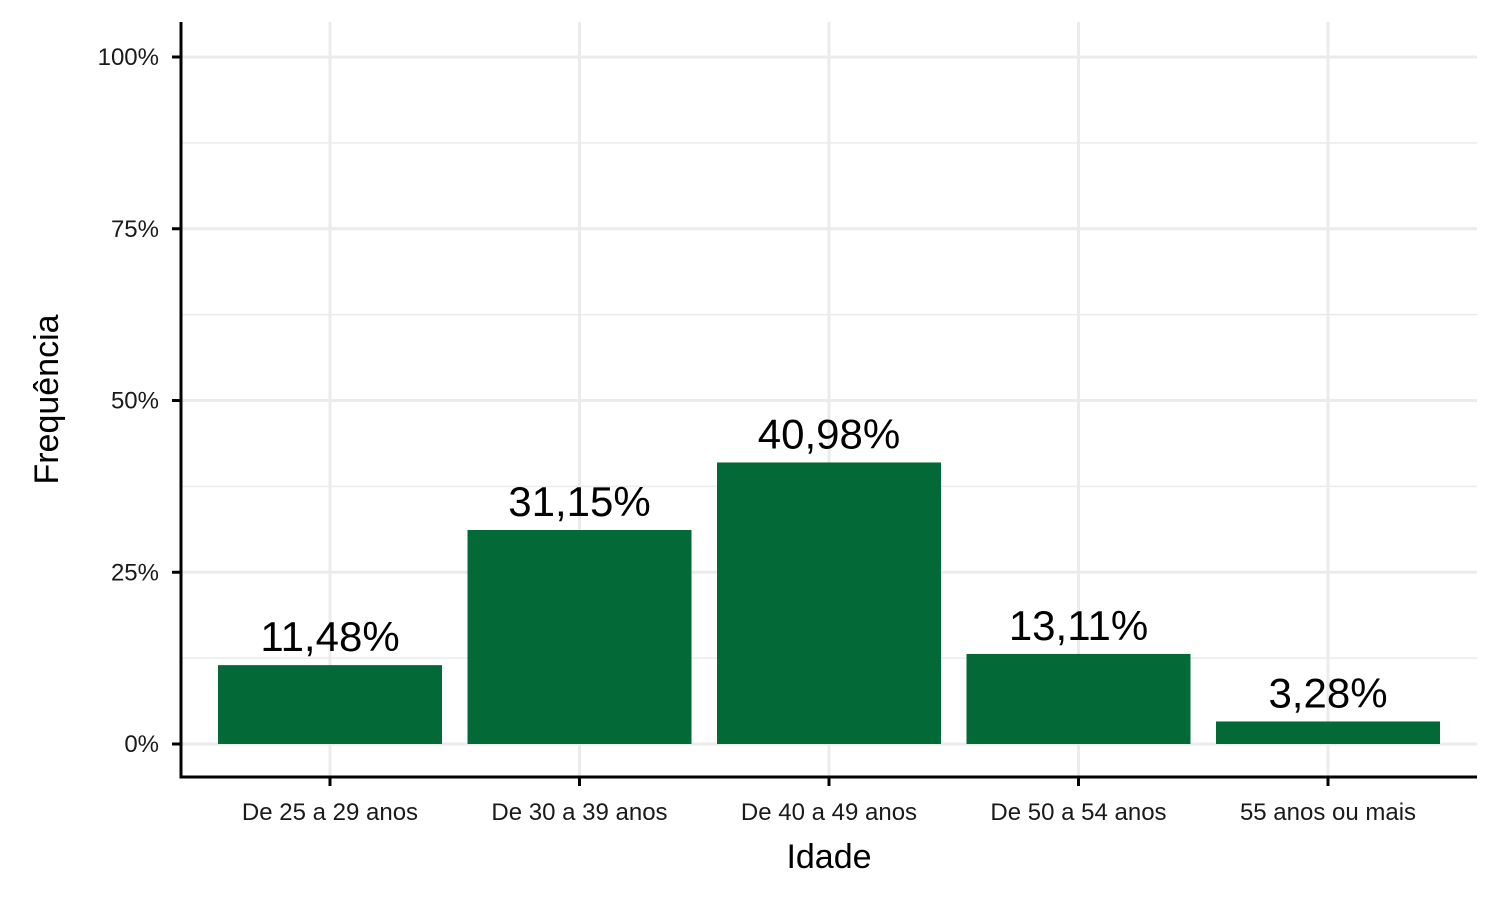 Image resolution: width=1500 pixels, height=899 pixels. Describe the element at coordinates (135, 401) in the screenshot. I see `y-tick-label: 50%` at that location.